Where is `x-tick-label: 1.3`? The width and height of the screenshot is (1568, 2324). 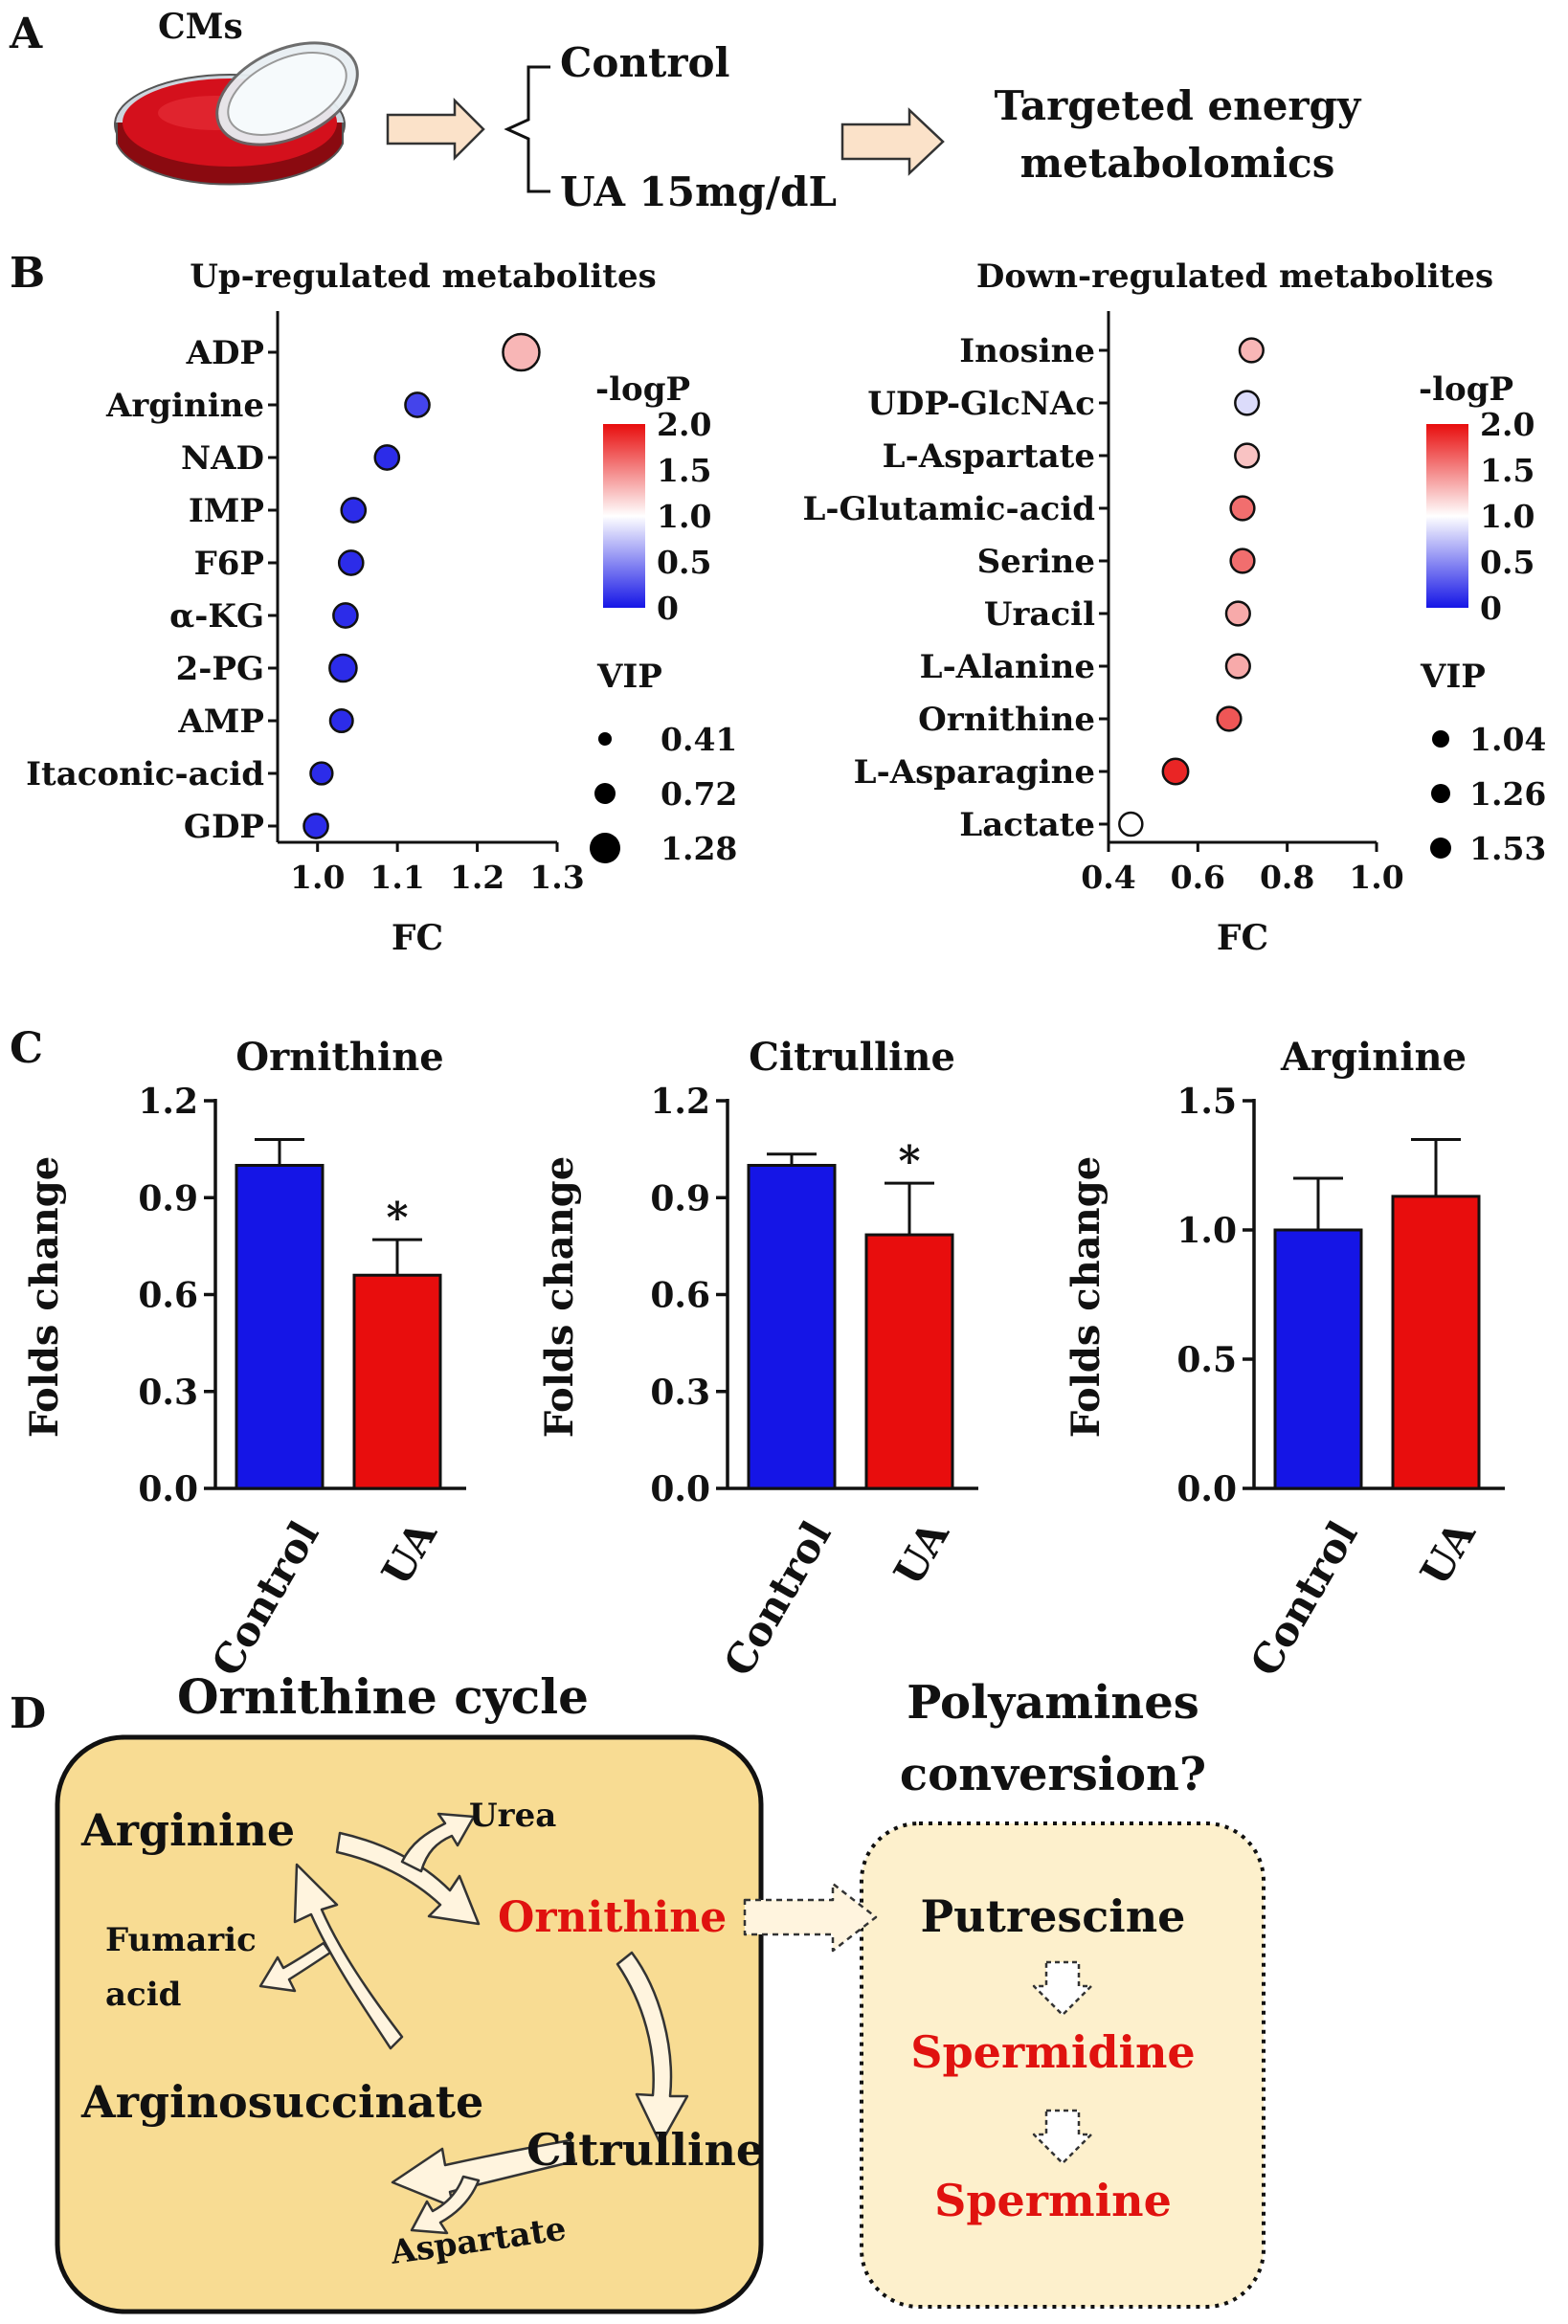
x-tick-label: 1.3 is located at coordinates (556, 877).